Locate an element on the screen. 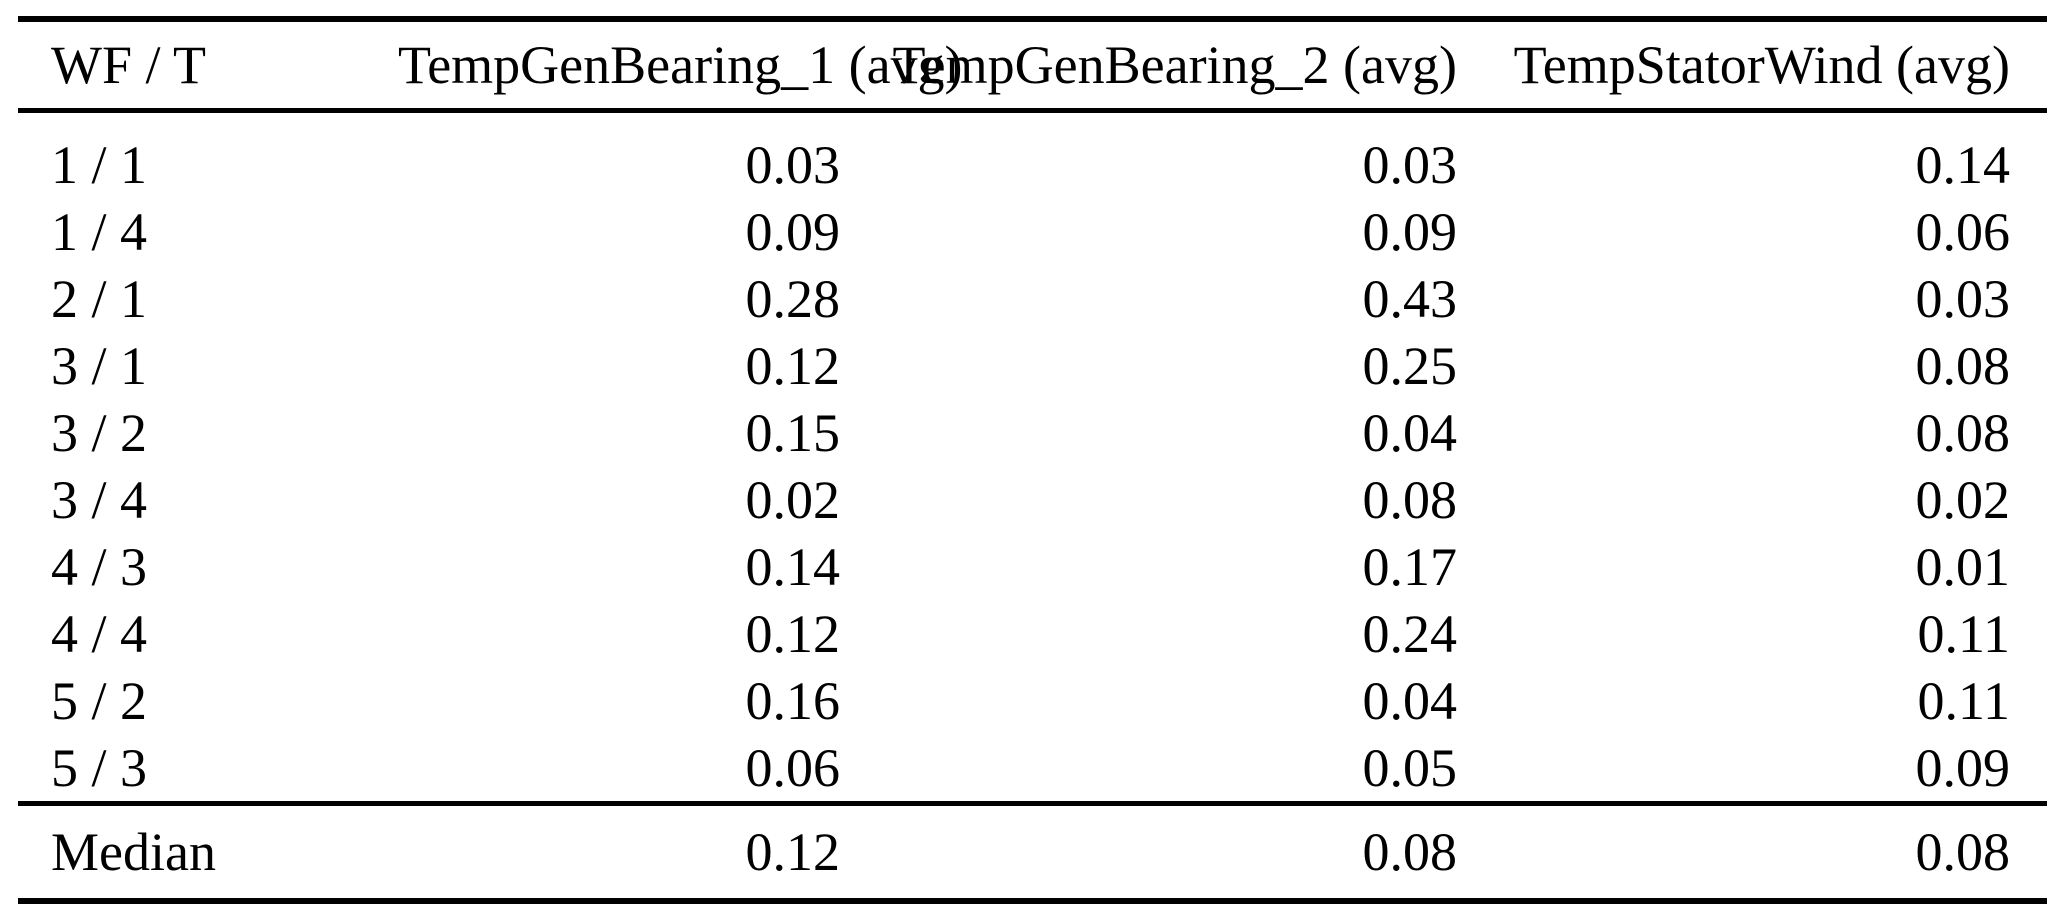 The image size is (2067, 921). column-header-3: TempStatorWind (avg) is located at coordinates (1752, 66).